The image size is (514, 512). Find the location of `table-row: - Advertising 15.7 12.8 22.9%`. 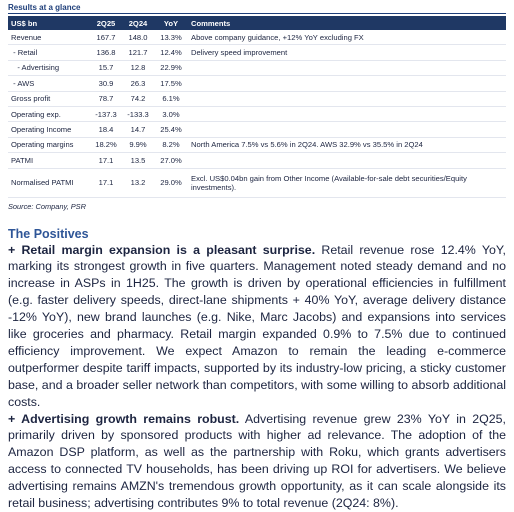

table-row: - Advertising 15.7 12.8 22.9% is located at coordinates (257, 68).